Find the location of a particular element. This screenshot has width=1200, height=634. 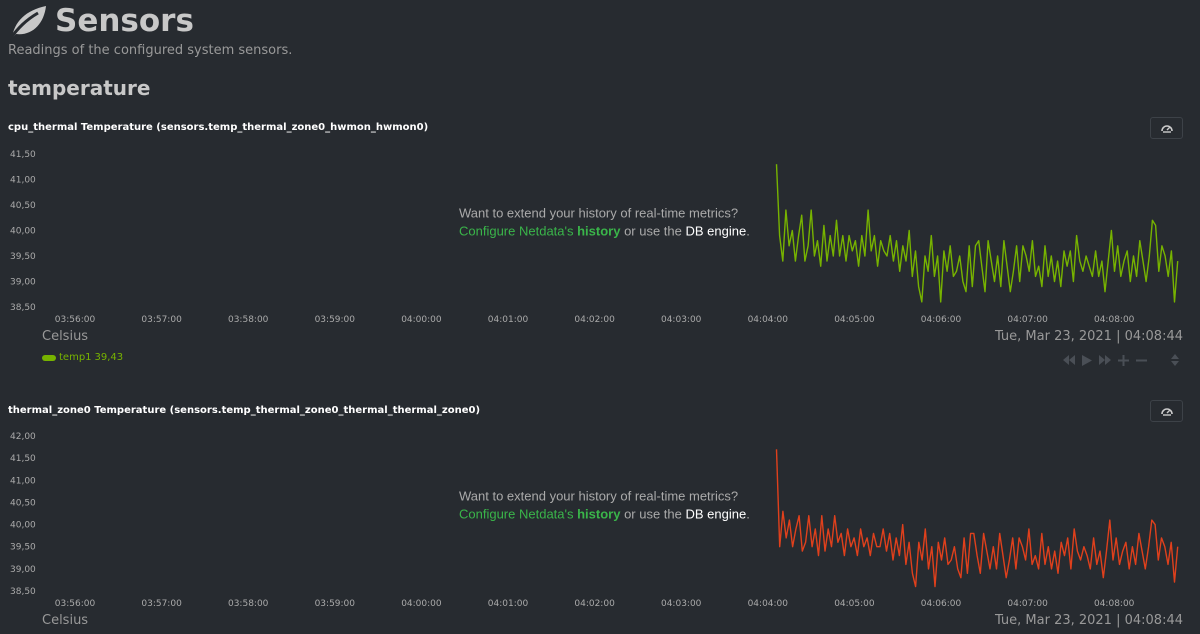

resize-handle is located at coordinates (1175, 360).